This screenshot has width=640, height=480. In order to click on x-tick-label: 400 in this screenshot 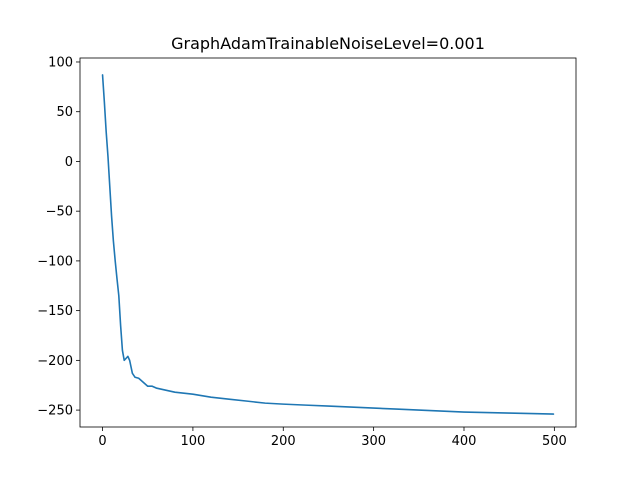, I will do `click(464, 441)`.